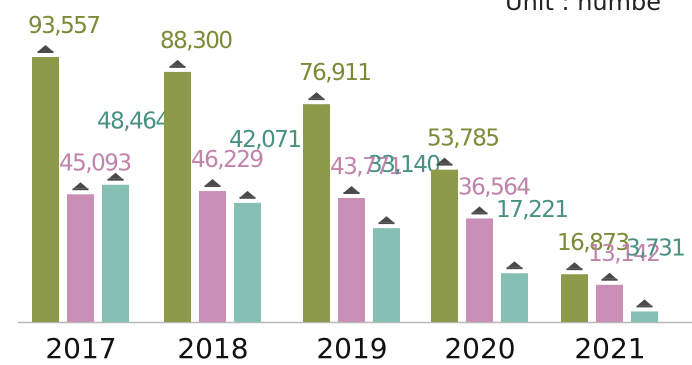 The image size is (692, 365). What do you see at coordinates (334, 73) in the screenshot?
I see `value-label-2019-s1: 76,911` at bounding box center [334, 73].